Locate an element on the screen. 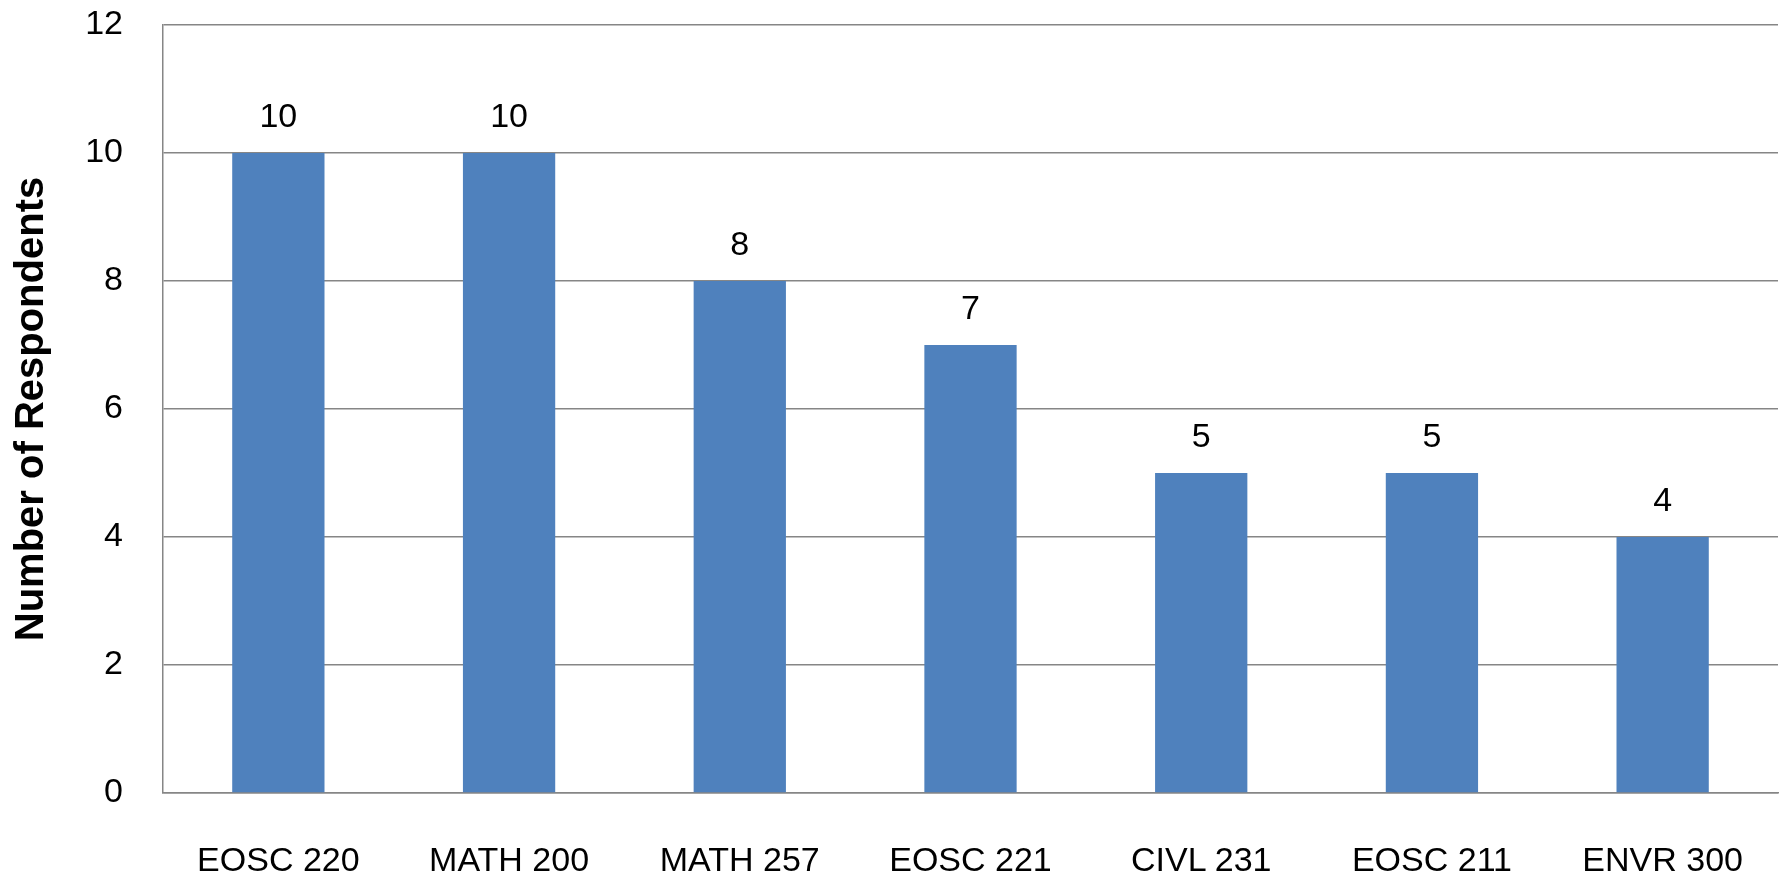 The image size is (1787, 877). y-axis-title: Number of Respondents is located at coordinates (29, 409).